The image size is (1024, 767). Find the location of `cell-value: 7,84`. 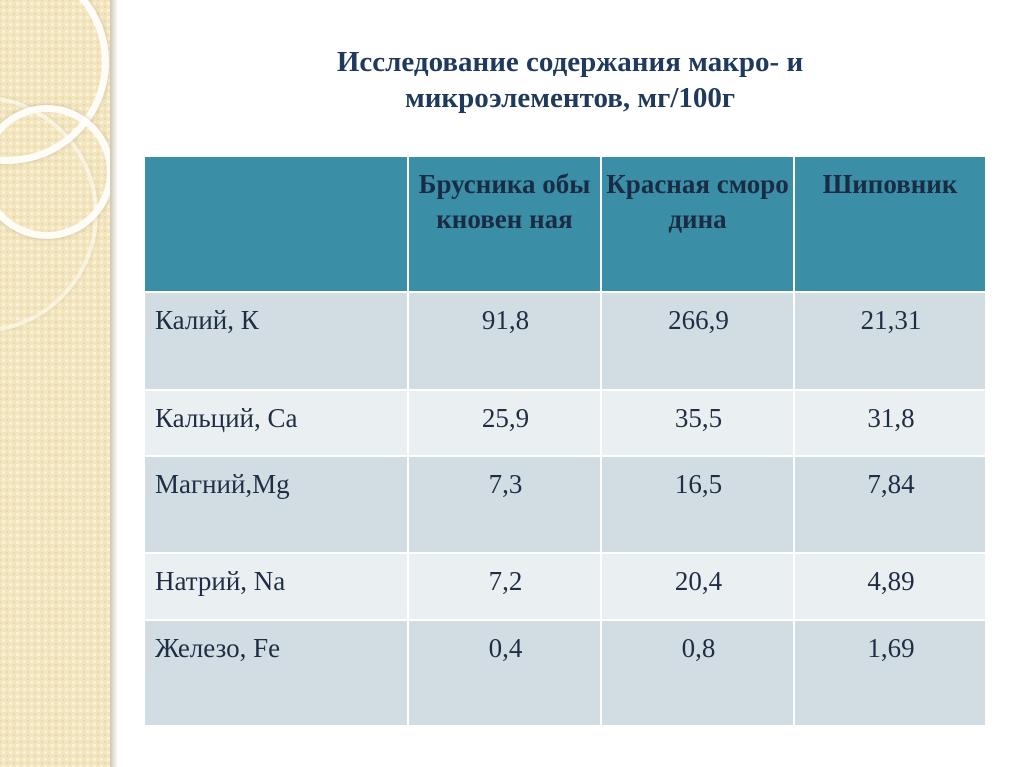

cell-value: 7,84 is located at coordinates (890, 504).